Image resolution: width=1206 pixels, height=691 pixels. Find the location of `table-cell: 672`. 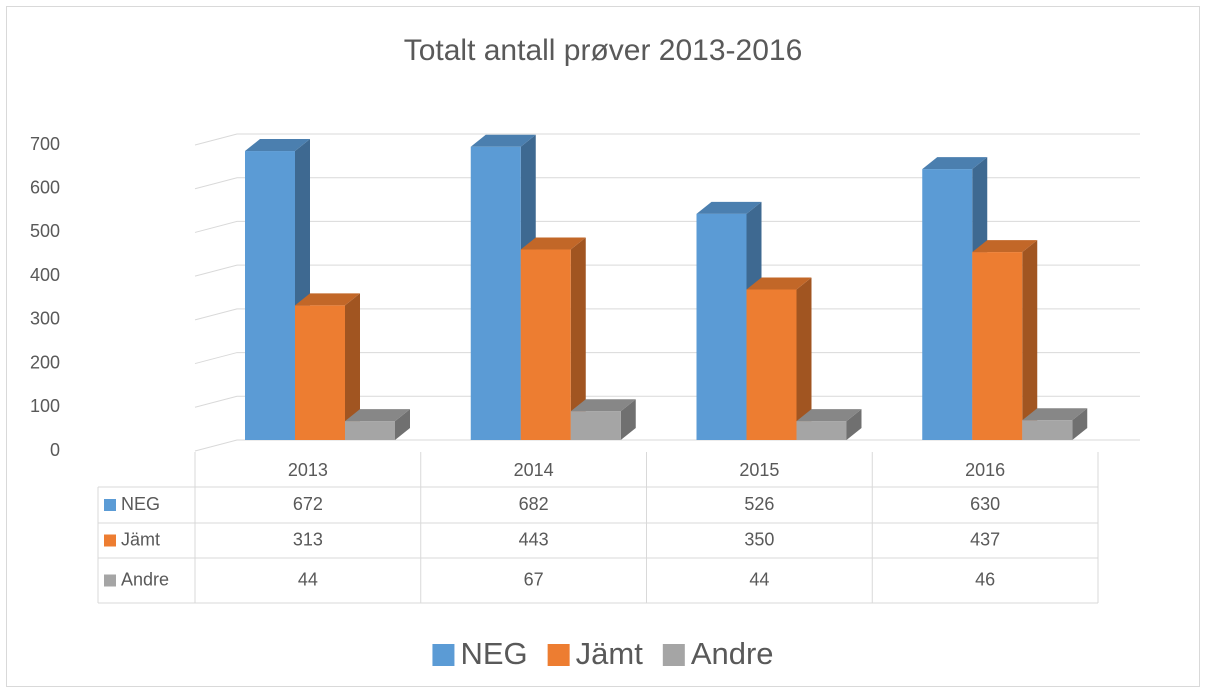

table-cell: 672 is located at coordinates (308, 504).